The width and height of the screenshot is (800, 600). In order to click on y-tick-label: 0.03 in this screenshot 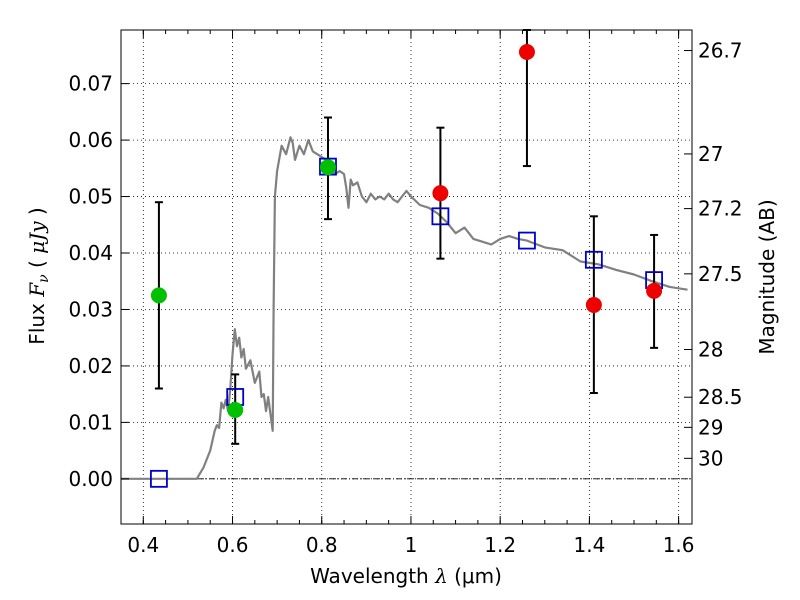, I will do `click(90, 309)`.